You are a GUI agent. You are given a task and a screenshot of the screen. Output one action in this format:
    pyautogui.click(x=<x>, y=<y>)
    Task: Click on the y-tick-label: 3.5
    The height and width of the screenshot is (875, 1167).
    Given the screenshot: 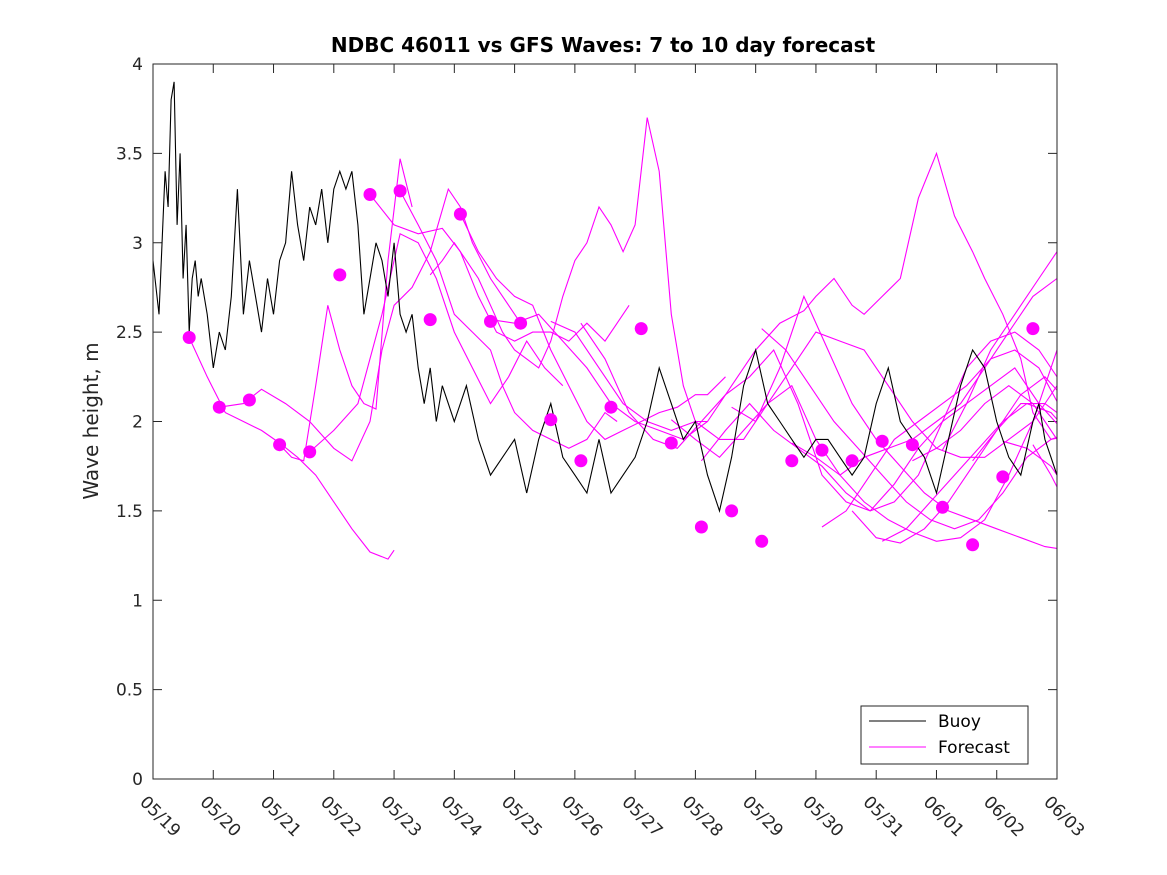 What is the action you would take?
    pyautogui.click(x=129, y=154)
    